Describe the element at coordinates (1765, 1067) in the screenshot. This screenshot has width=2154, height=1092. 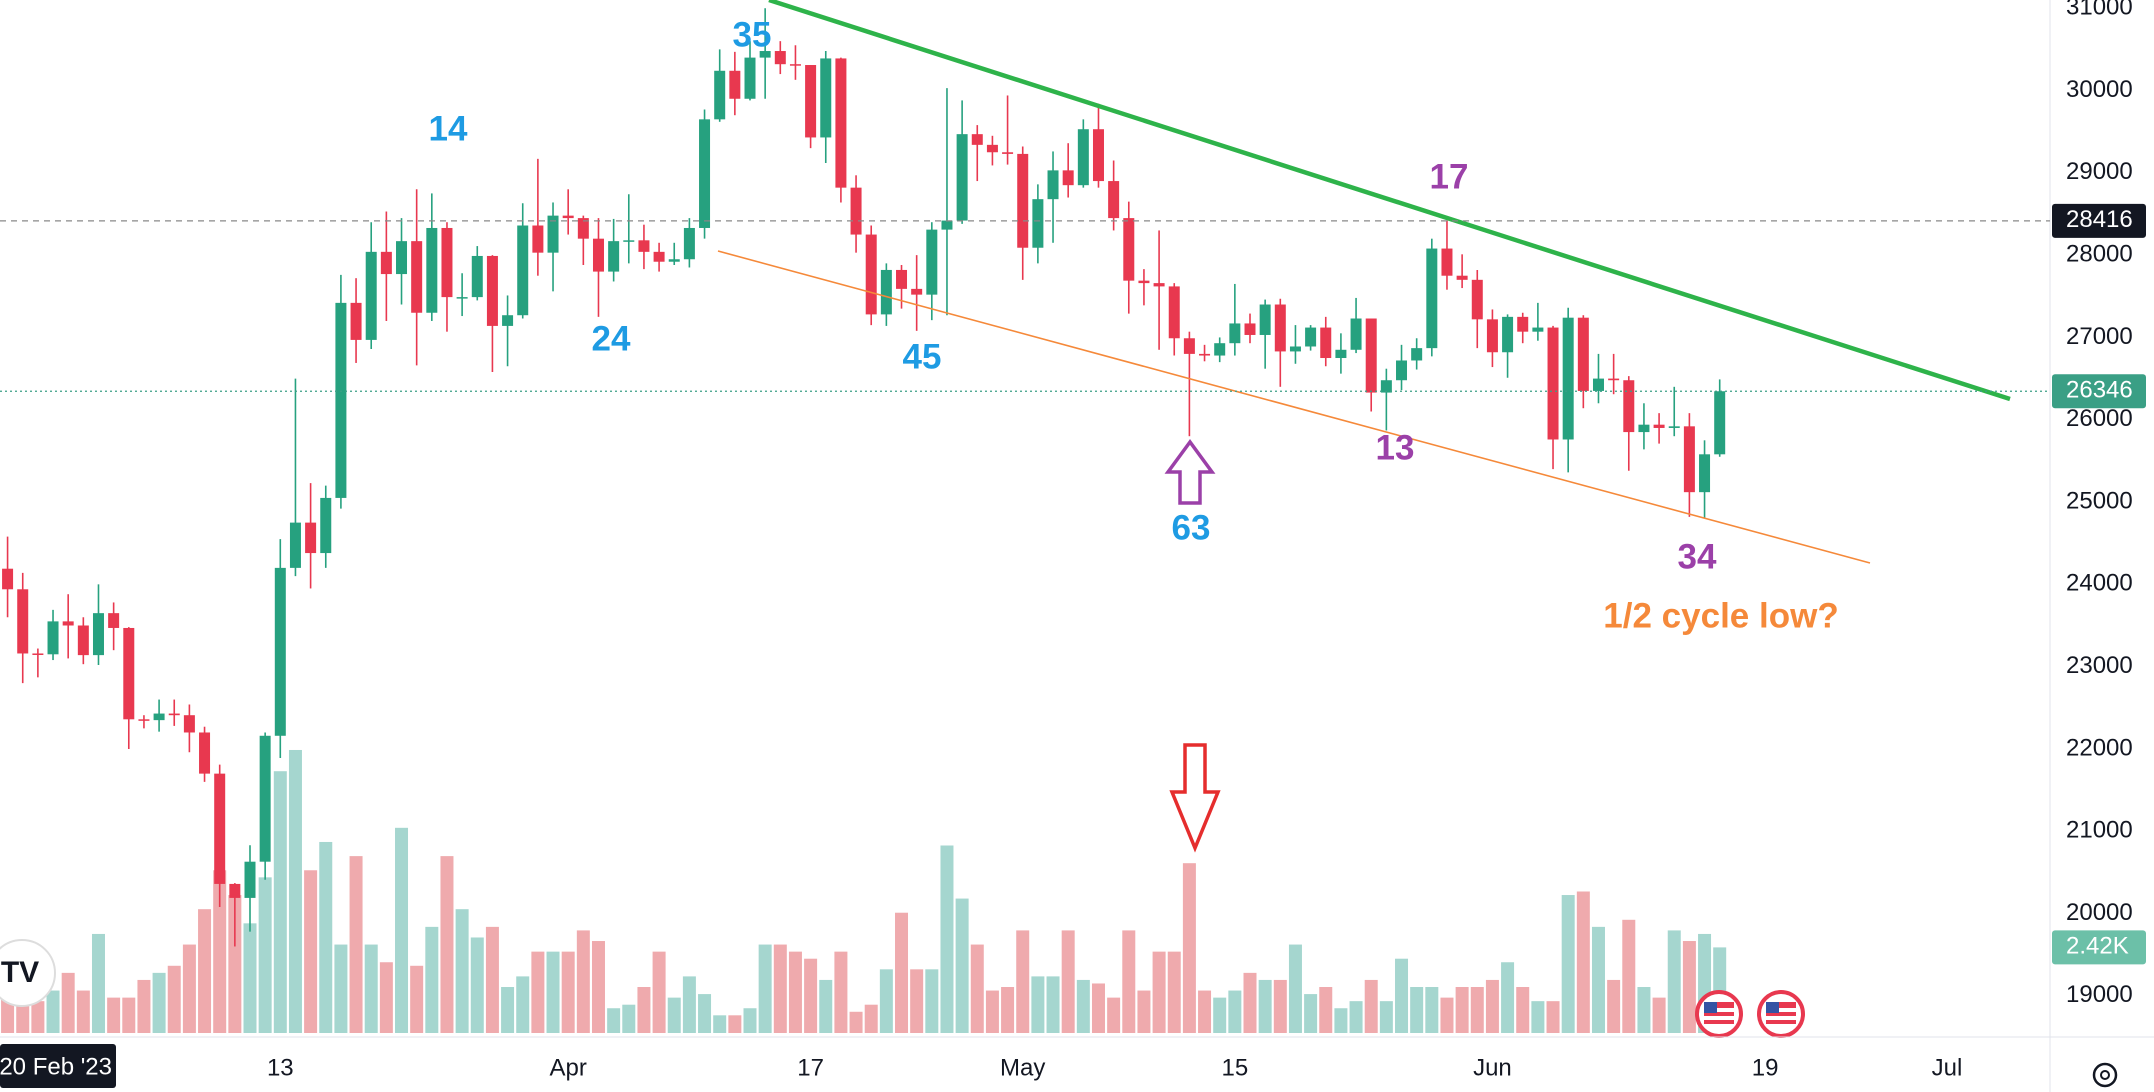
I see `x-tick-label: 19` at that location.